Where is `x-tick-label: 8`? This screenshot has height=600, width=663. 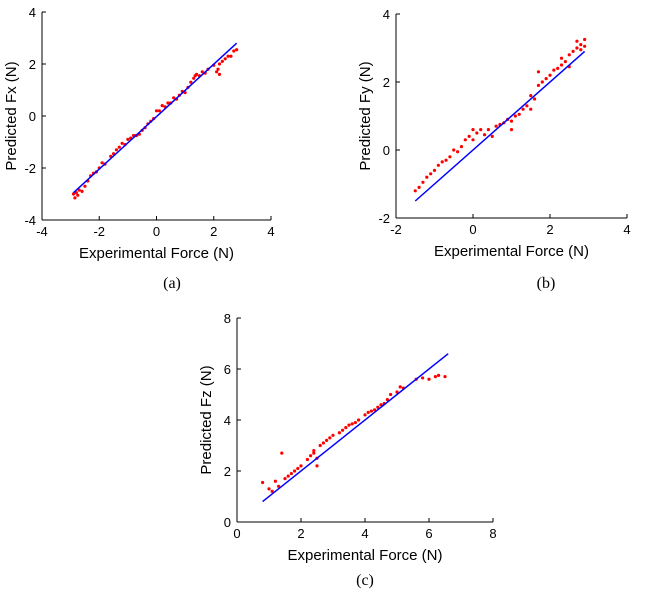 x-tick-label: 8 is located at coordinates (492, 533).